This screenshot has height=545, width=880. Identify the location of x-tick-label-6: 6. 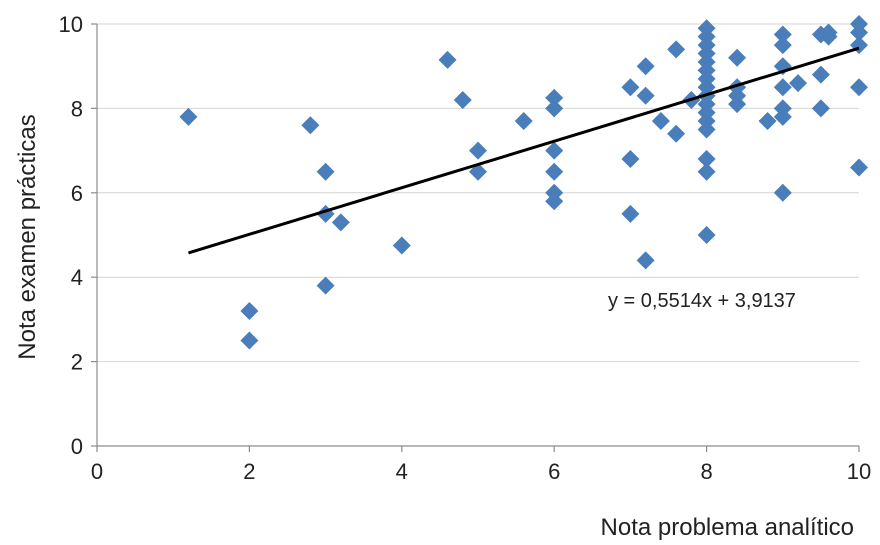
(554, 471).